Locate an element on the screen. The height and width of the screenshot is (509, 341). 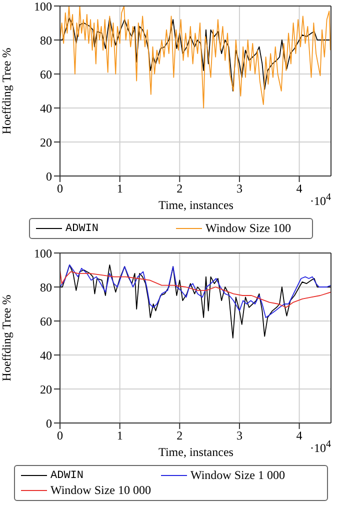
legend-label: Window Size 1 000 is located at coordinates (238, 475).